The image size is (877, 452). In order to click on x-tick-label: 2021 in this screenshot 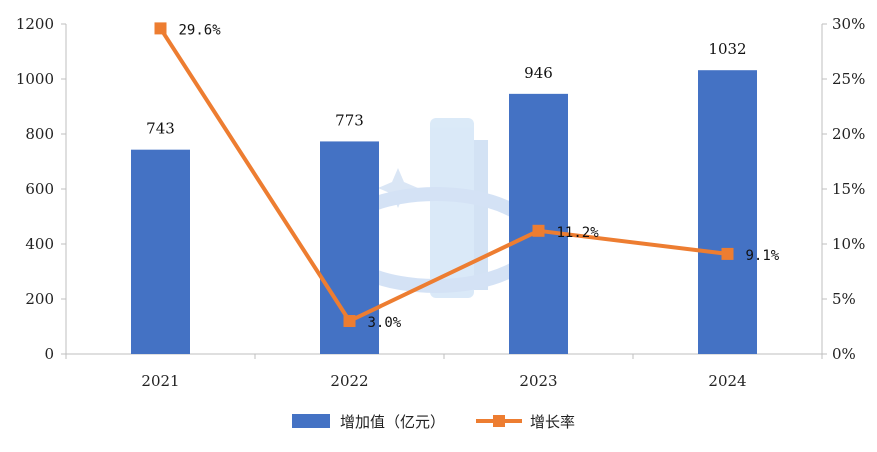, I will do `click(160, 381)`.